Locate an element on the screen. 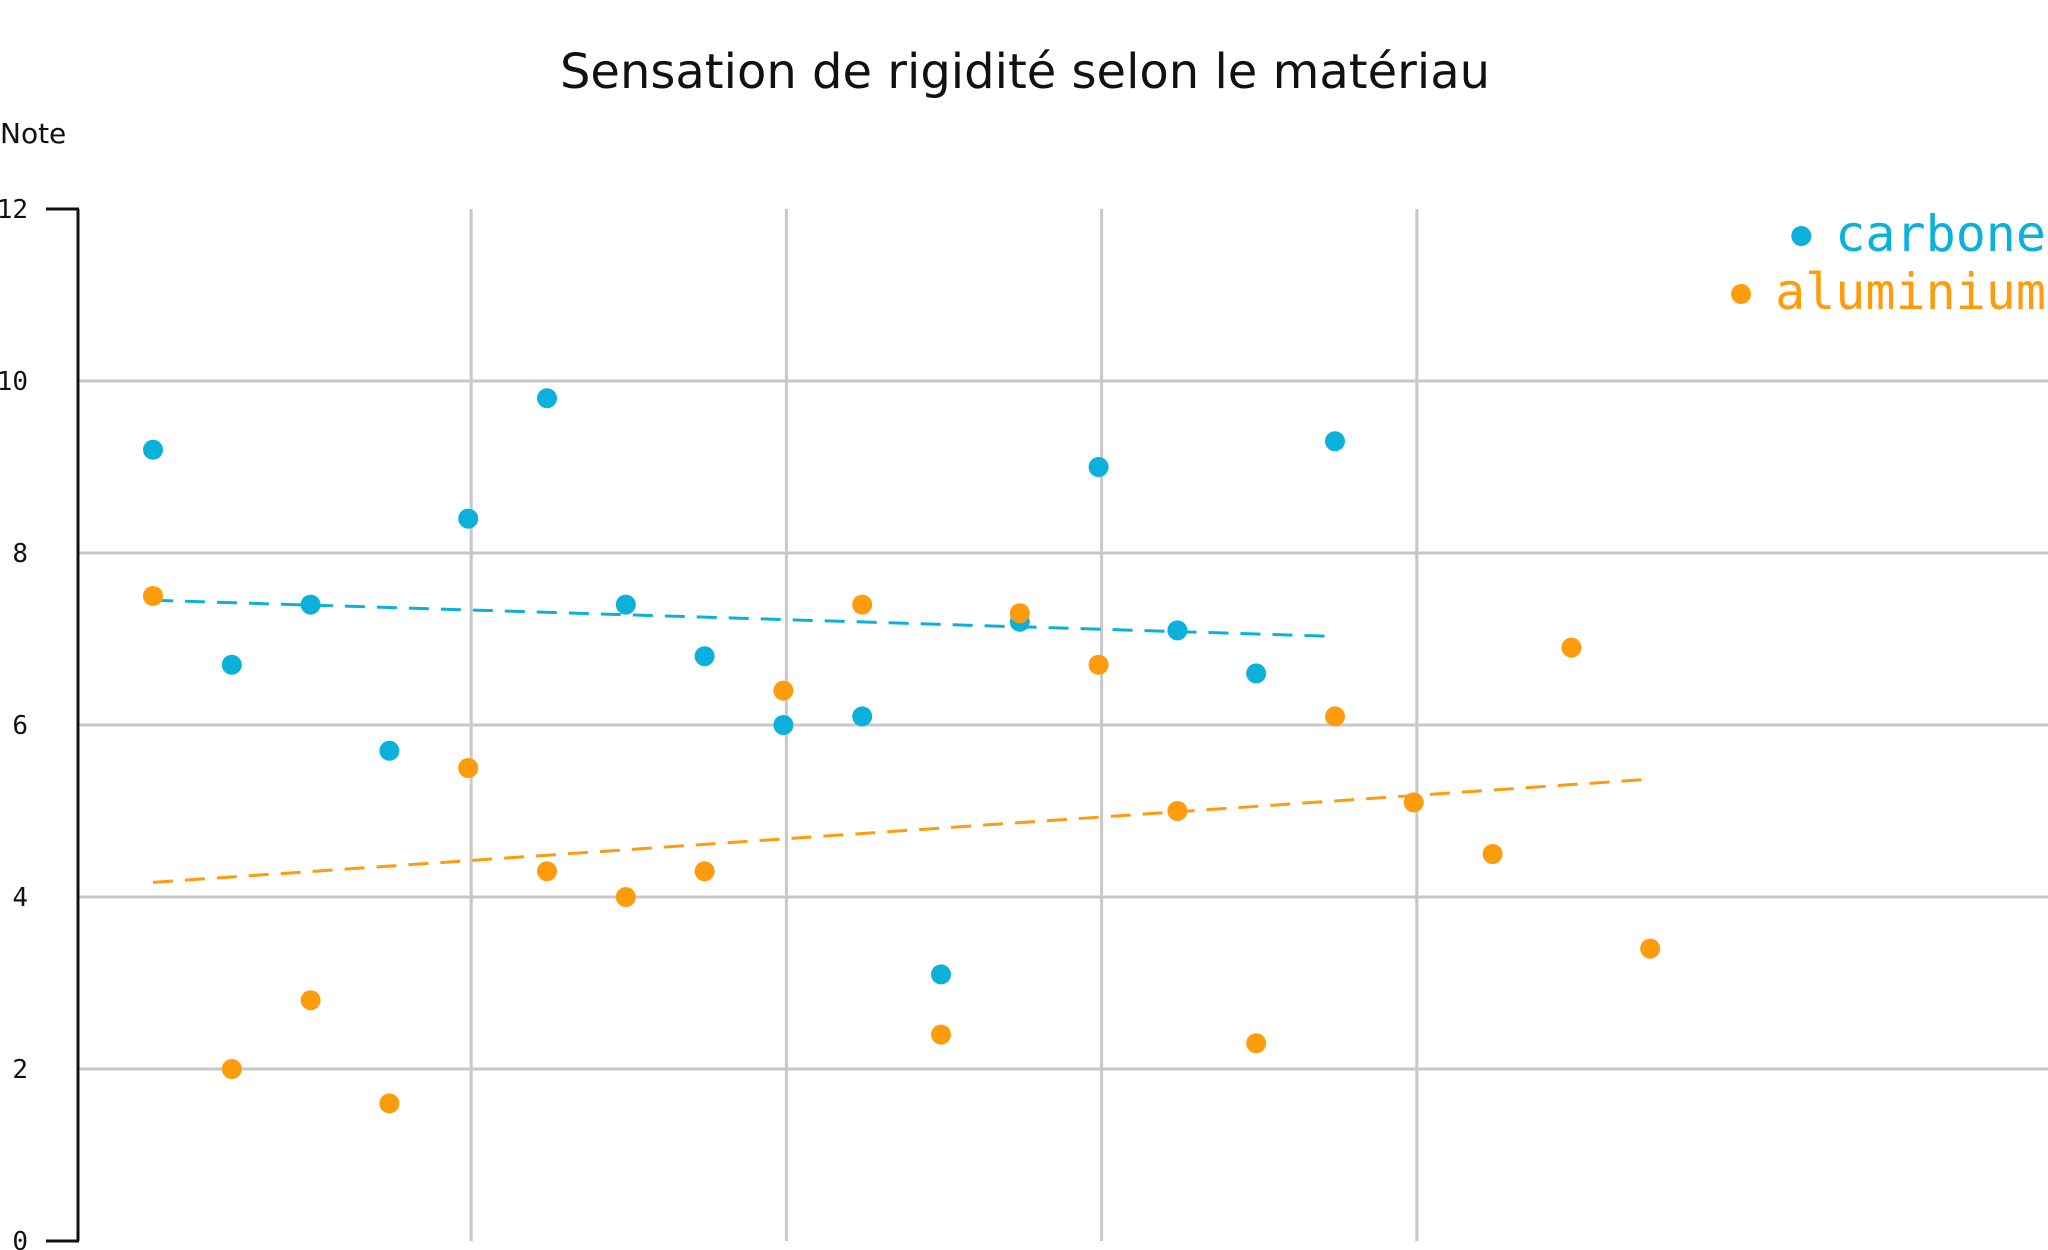  y-tick-label: 12 is located at coordinates (14, 210).